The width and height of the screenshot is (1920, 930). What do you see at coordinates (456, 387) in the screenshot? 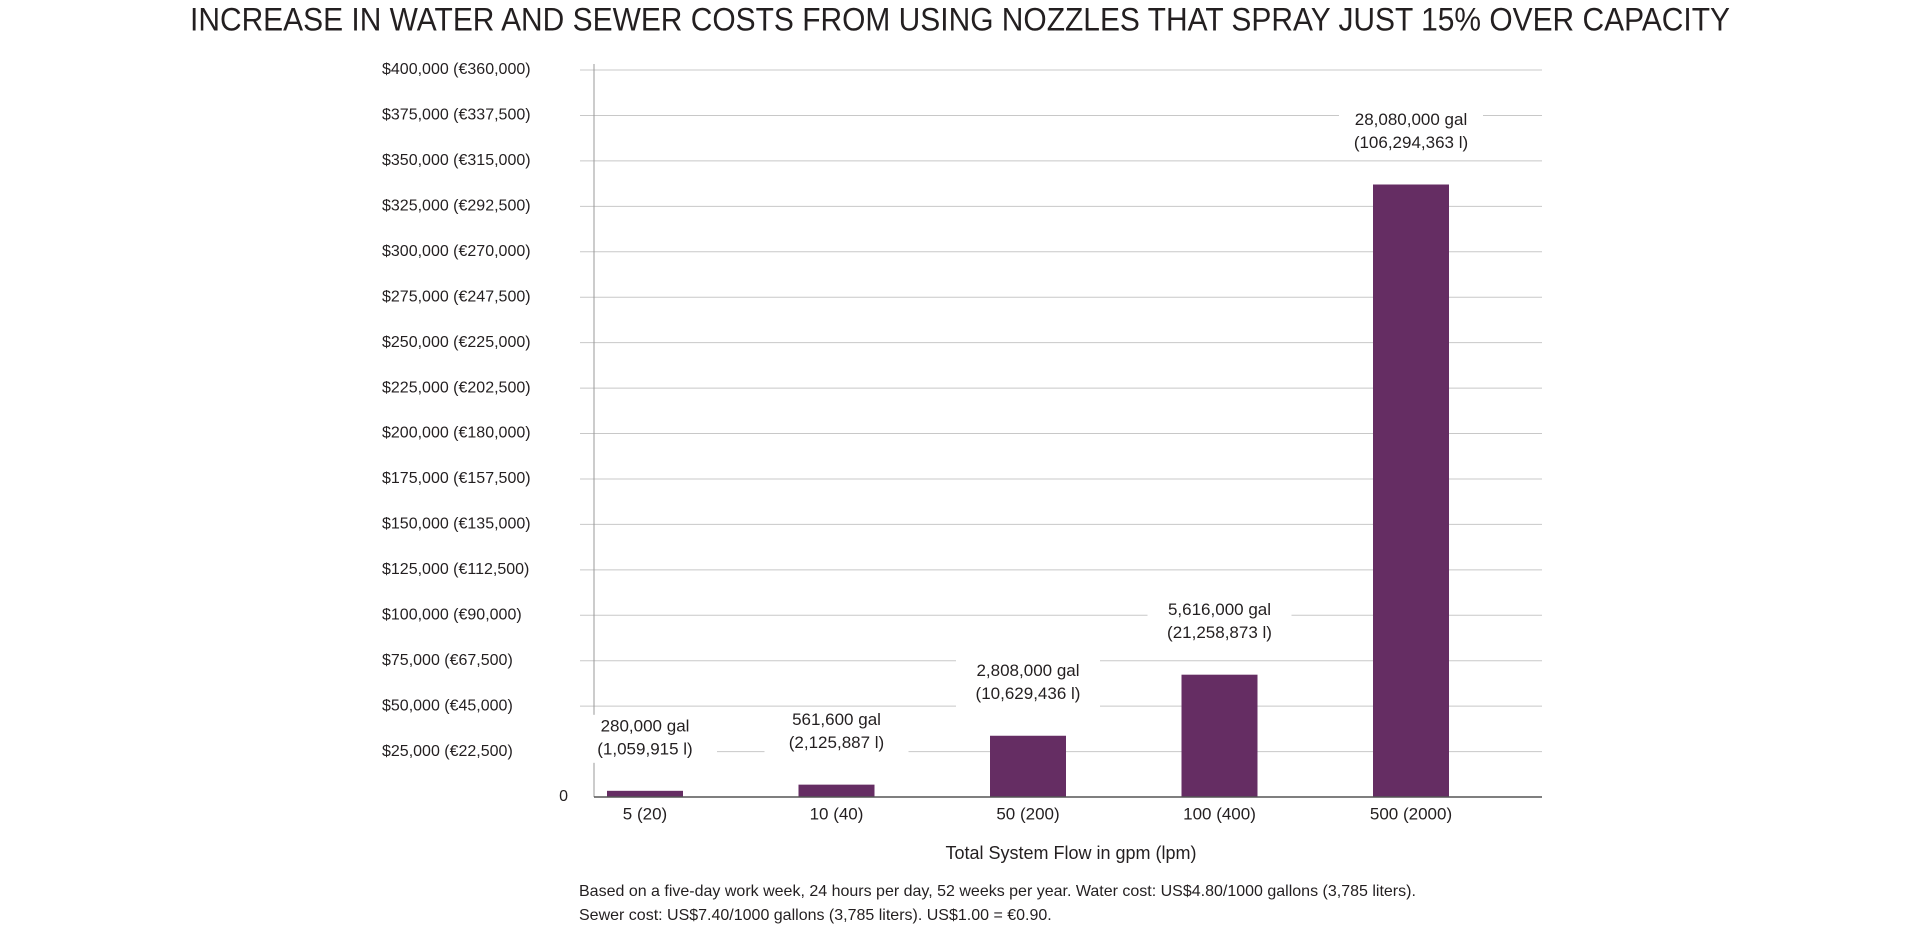
I see `y-tick-label: $225,000 (€202,500)` at bounding box center [456, 387].